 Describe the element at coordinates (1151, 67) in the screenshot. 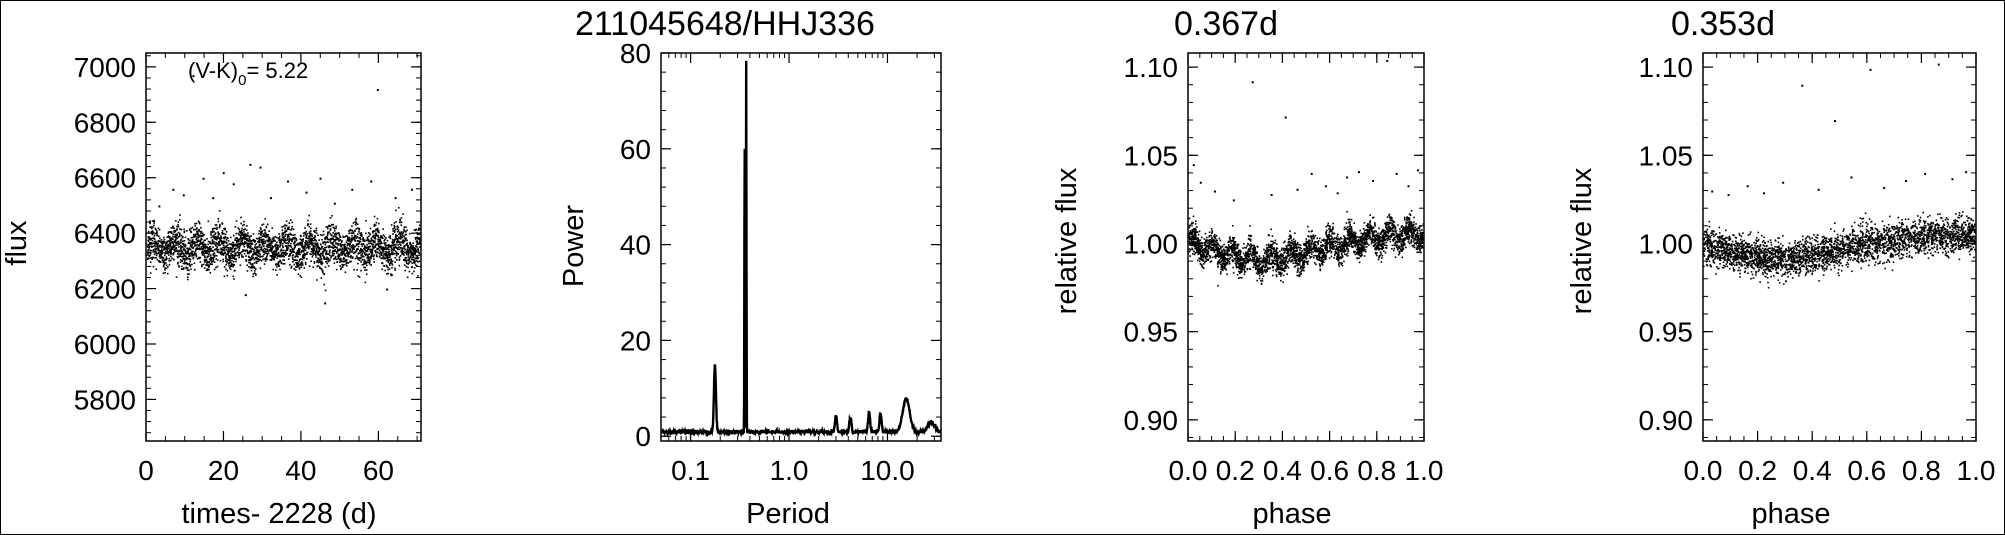

I see `y-tick-label: 1.10` at that location.